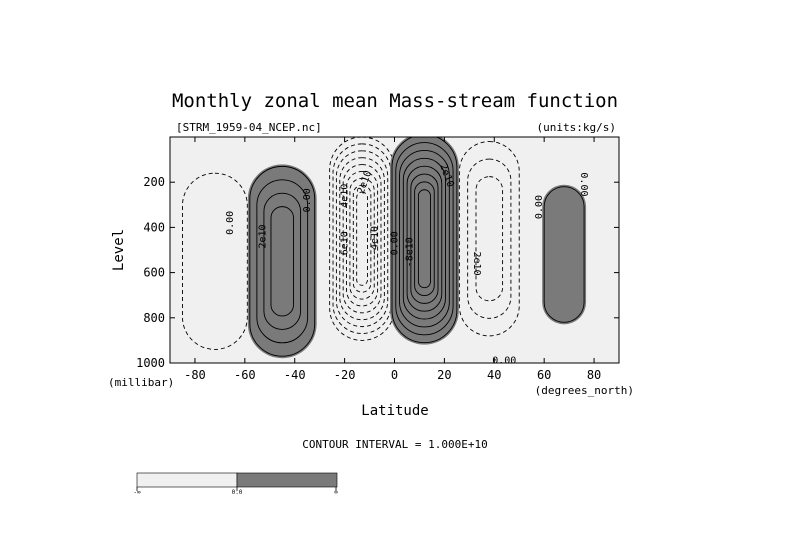 This screenshot has width=789, height=558. What do you see at coordinates (345, 375) in the screenshot?
I see `x-tick-label: -20` at bounding box center [345, 375].